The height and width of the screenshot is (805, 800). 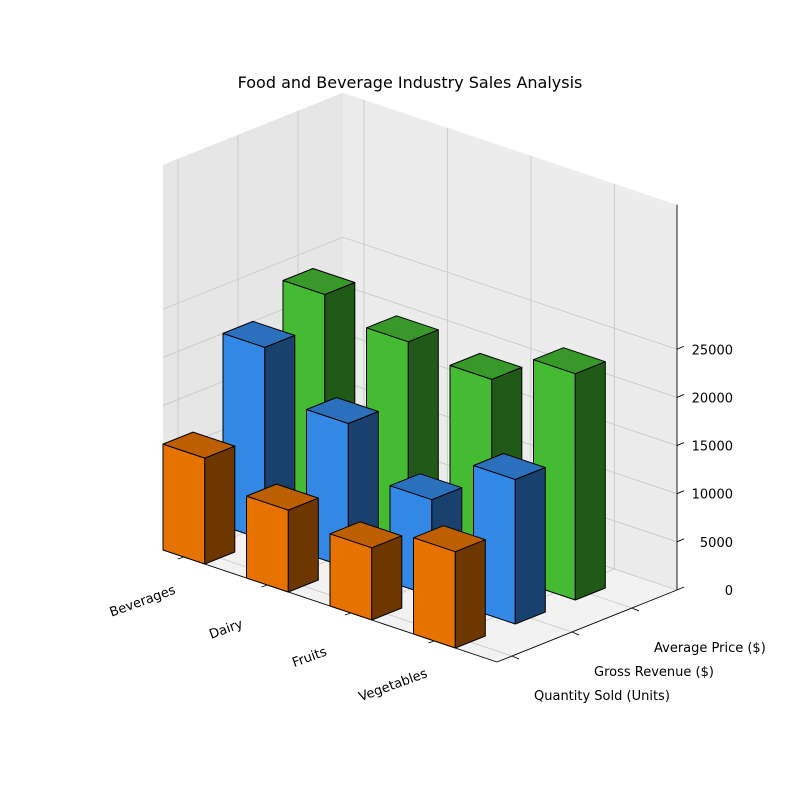 What do you see at coordinates (712, 447) in the screenshot?
I see `z-tick-label: 15000` at bounding box center [712, 447].